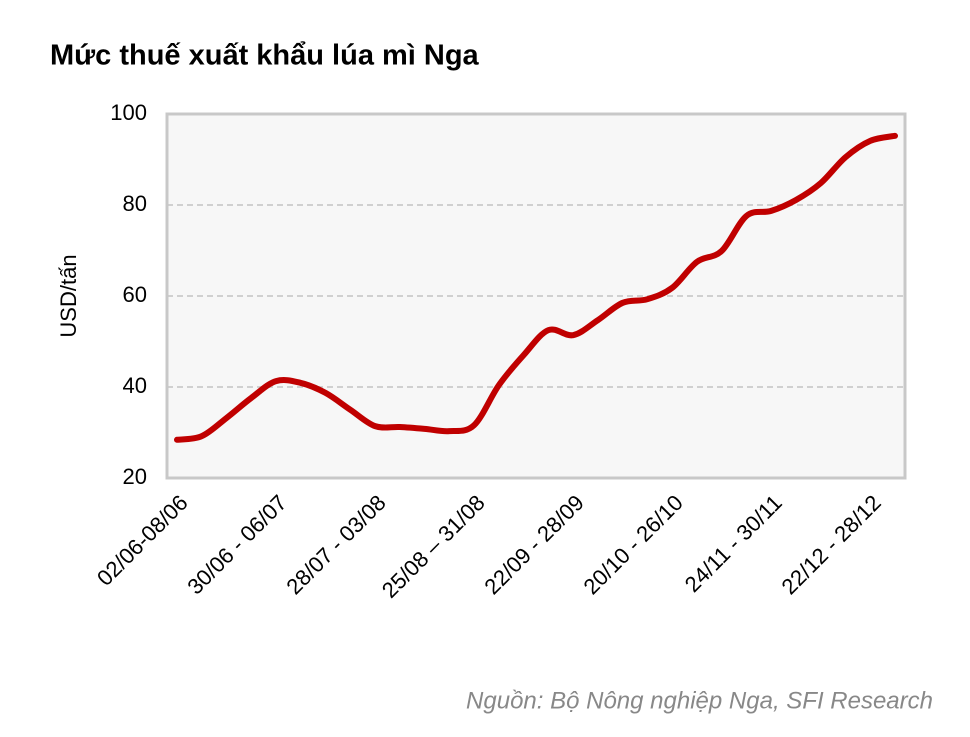 The image size is (970, 737). I want to click on y-tick-label: 80, so click(135, 203).